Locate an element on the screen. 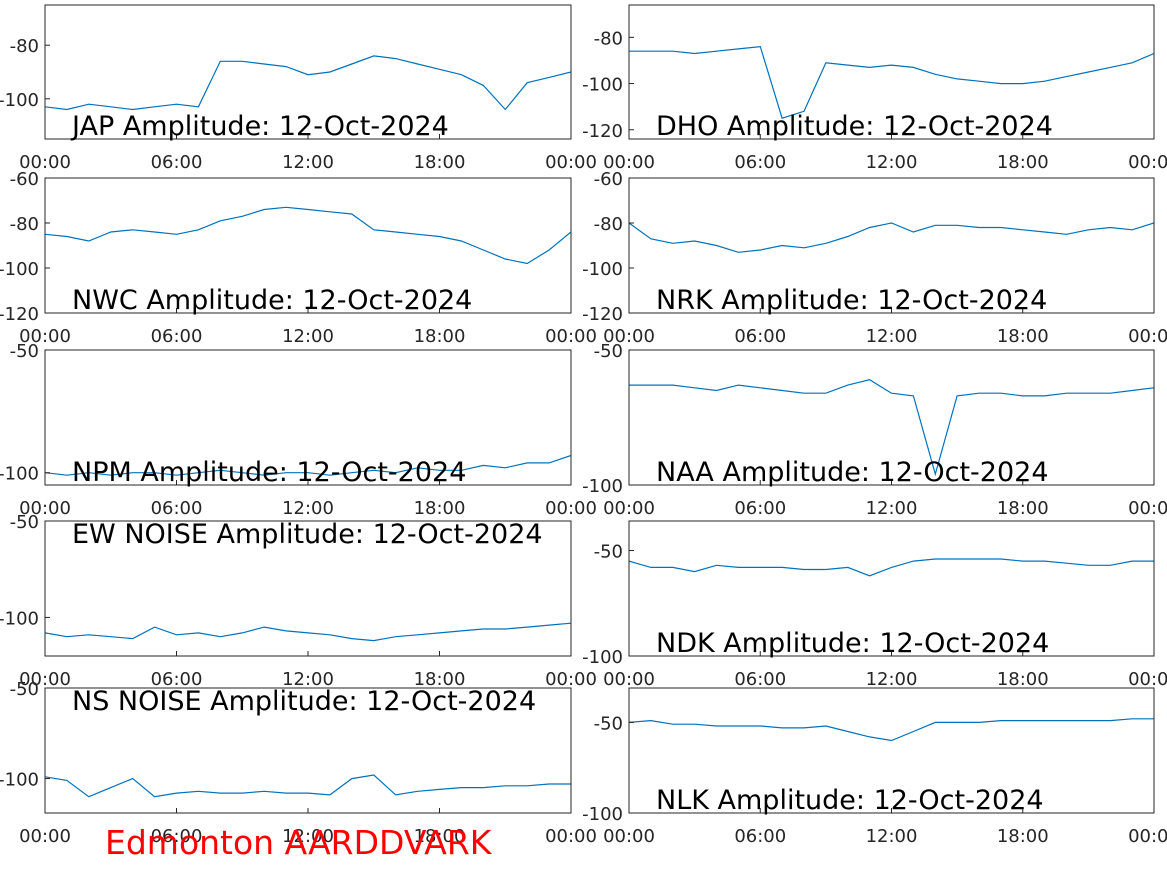 Image resolution: width=1167 pixels, height=875 pixels. panel-title: NAA Amplitude: 12-Oct-2024 is located at coordinates (852, 472).